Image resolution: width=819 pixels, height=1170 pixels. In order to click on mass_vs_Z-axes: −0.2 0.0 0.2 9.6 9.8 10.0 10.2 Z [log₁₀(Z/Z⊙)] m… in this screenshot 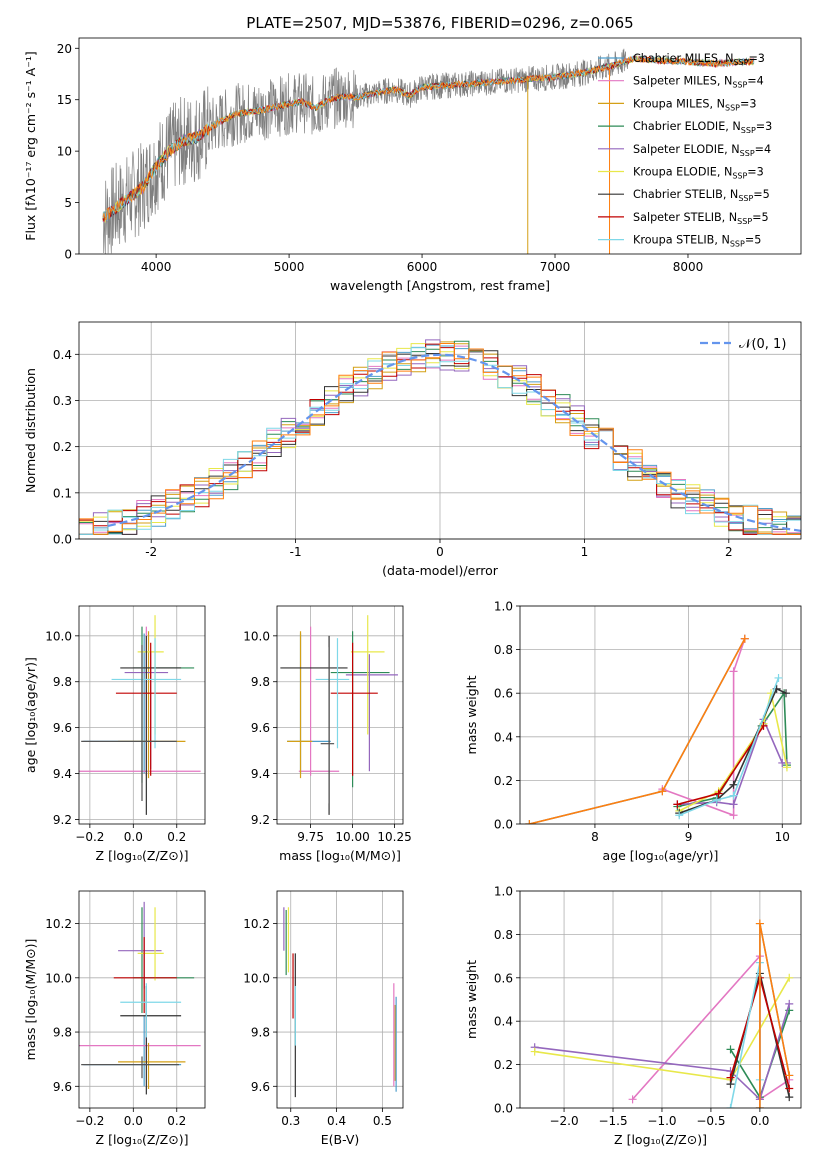, I will do `click(114, 1018)`.